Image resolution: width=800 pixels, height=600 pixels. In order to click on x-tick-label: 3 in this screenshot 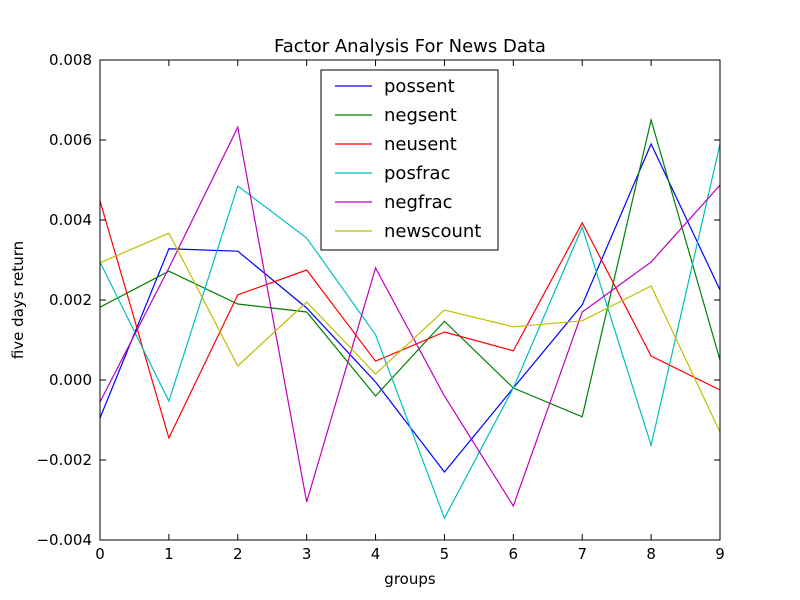, I will do `click(307, 554)`.